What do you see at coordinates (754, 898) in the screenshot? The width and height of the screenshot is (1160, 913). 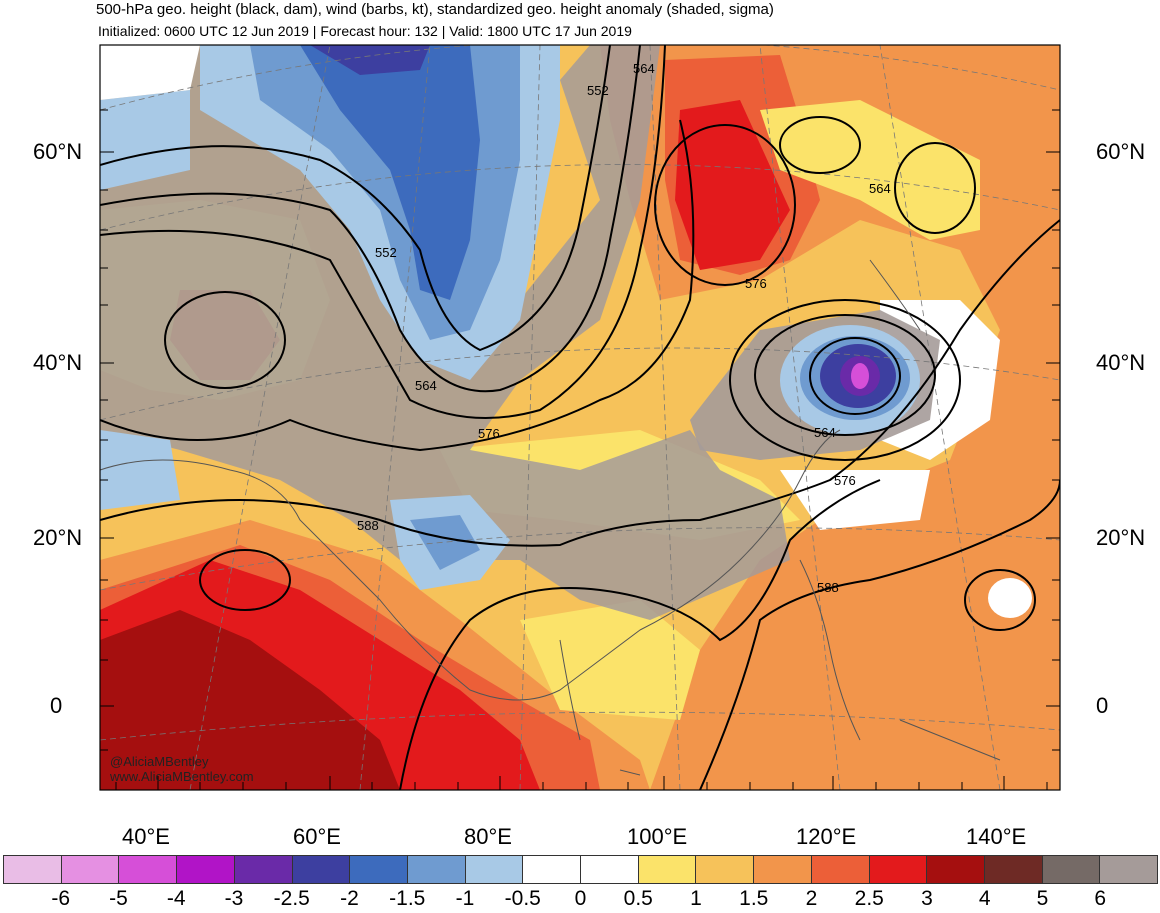 I see `colorbar-tick-label: 1.5` at bounding box center [754, 898].